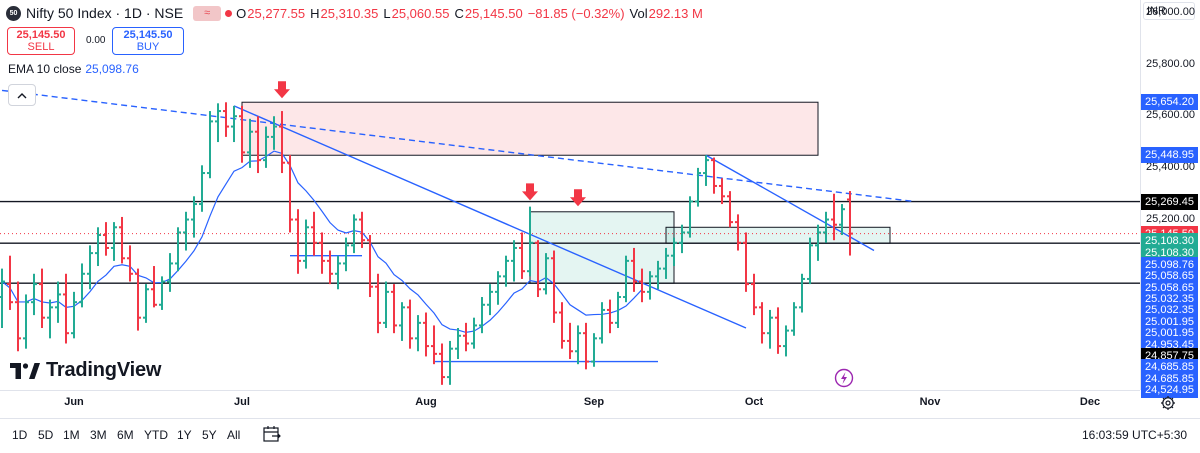  What do you see at coordinates (1169, 11) in the screenshot?
I see `currency-selector: INR` at bounding box center [1169, 11].